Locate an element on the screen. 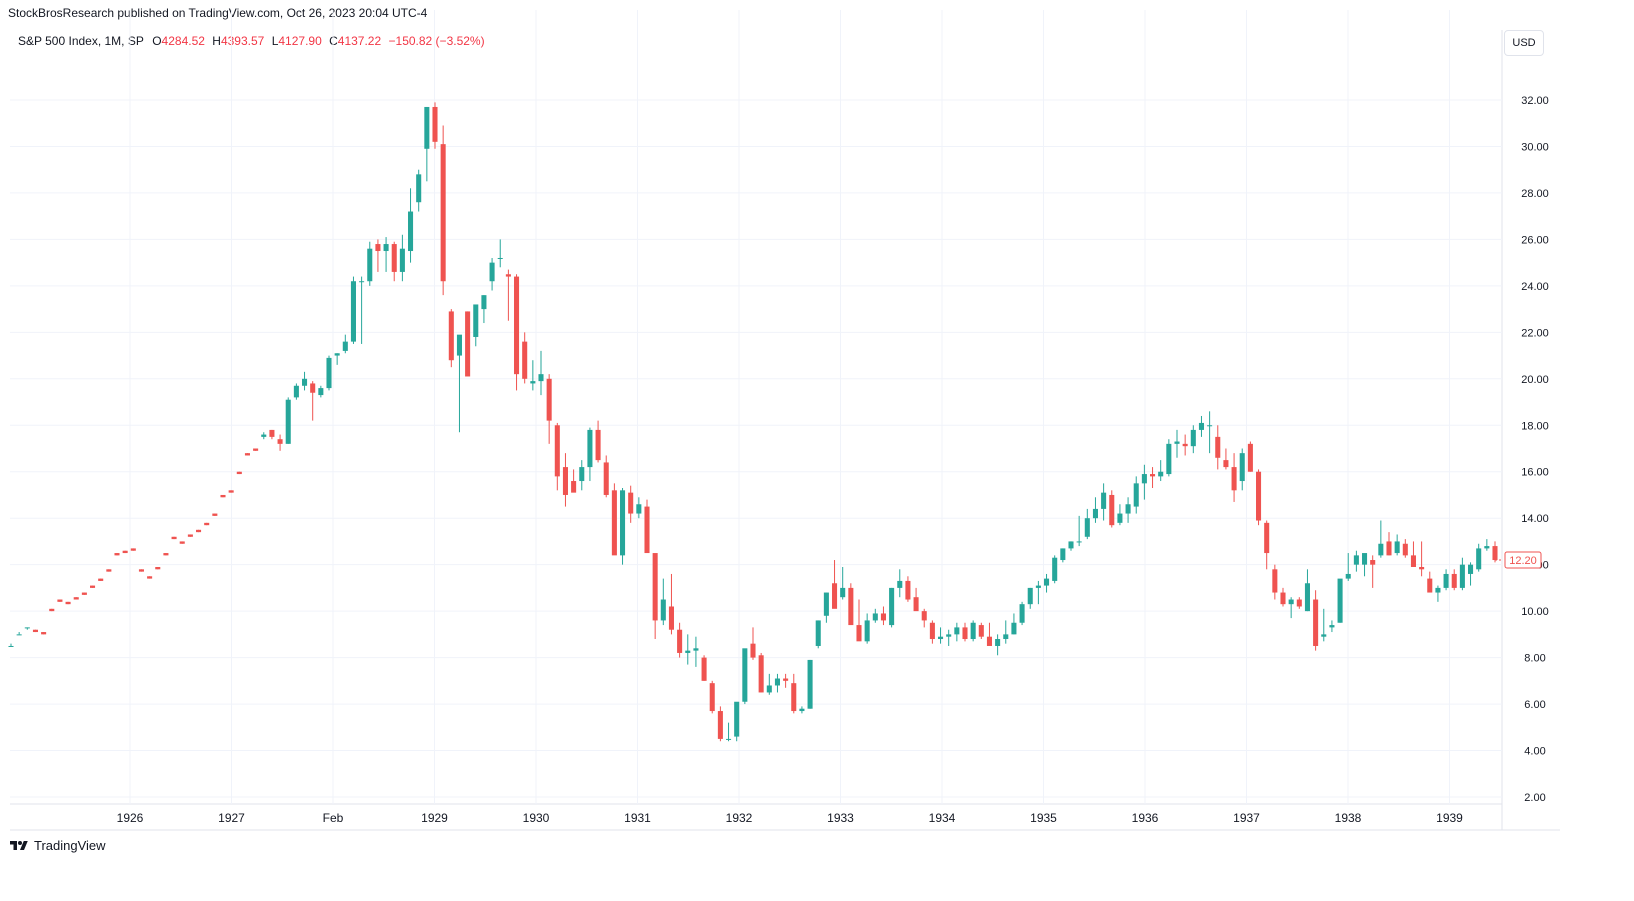 Image resolution: width=1634 pixels, height=901 pixels. x-tick-label: 1927 is located at coordinates (231, 818).